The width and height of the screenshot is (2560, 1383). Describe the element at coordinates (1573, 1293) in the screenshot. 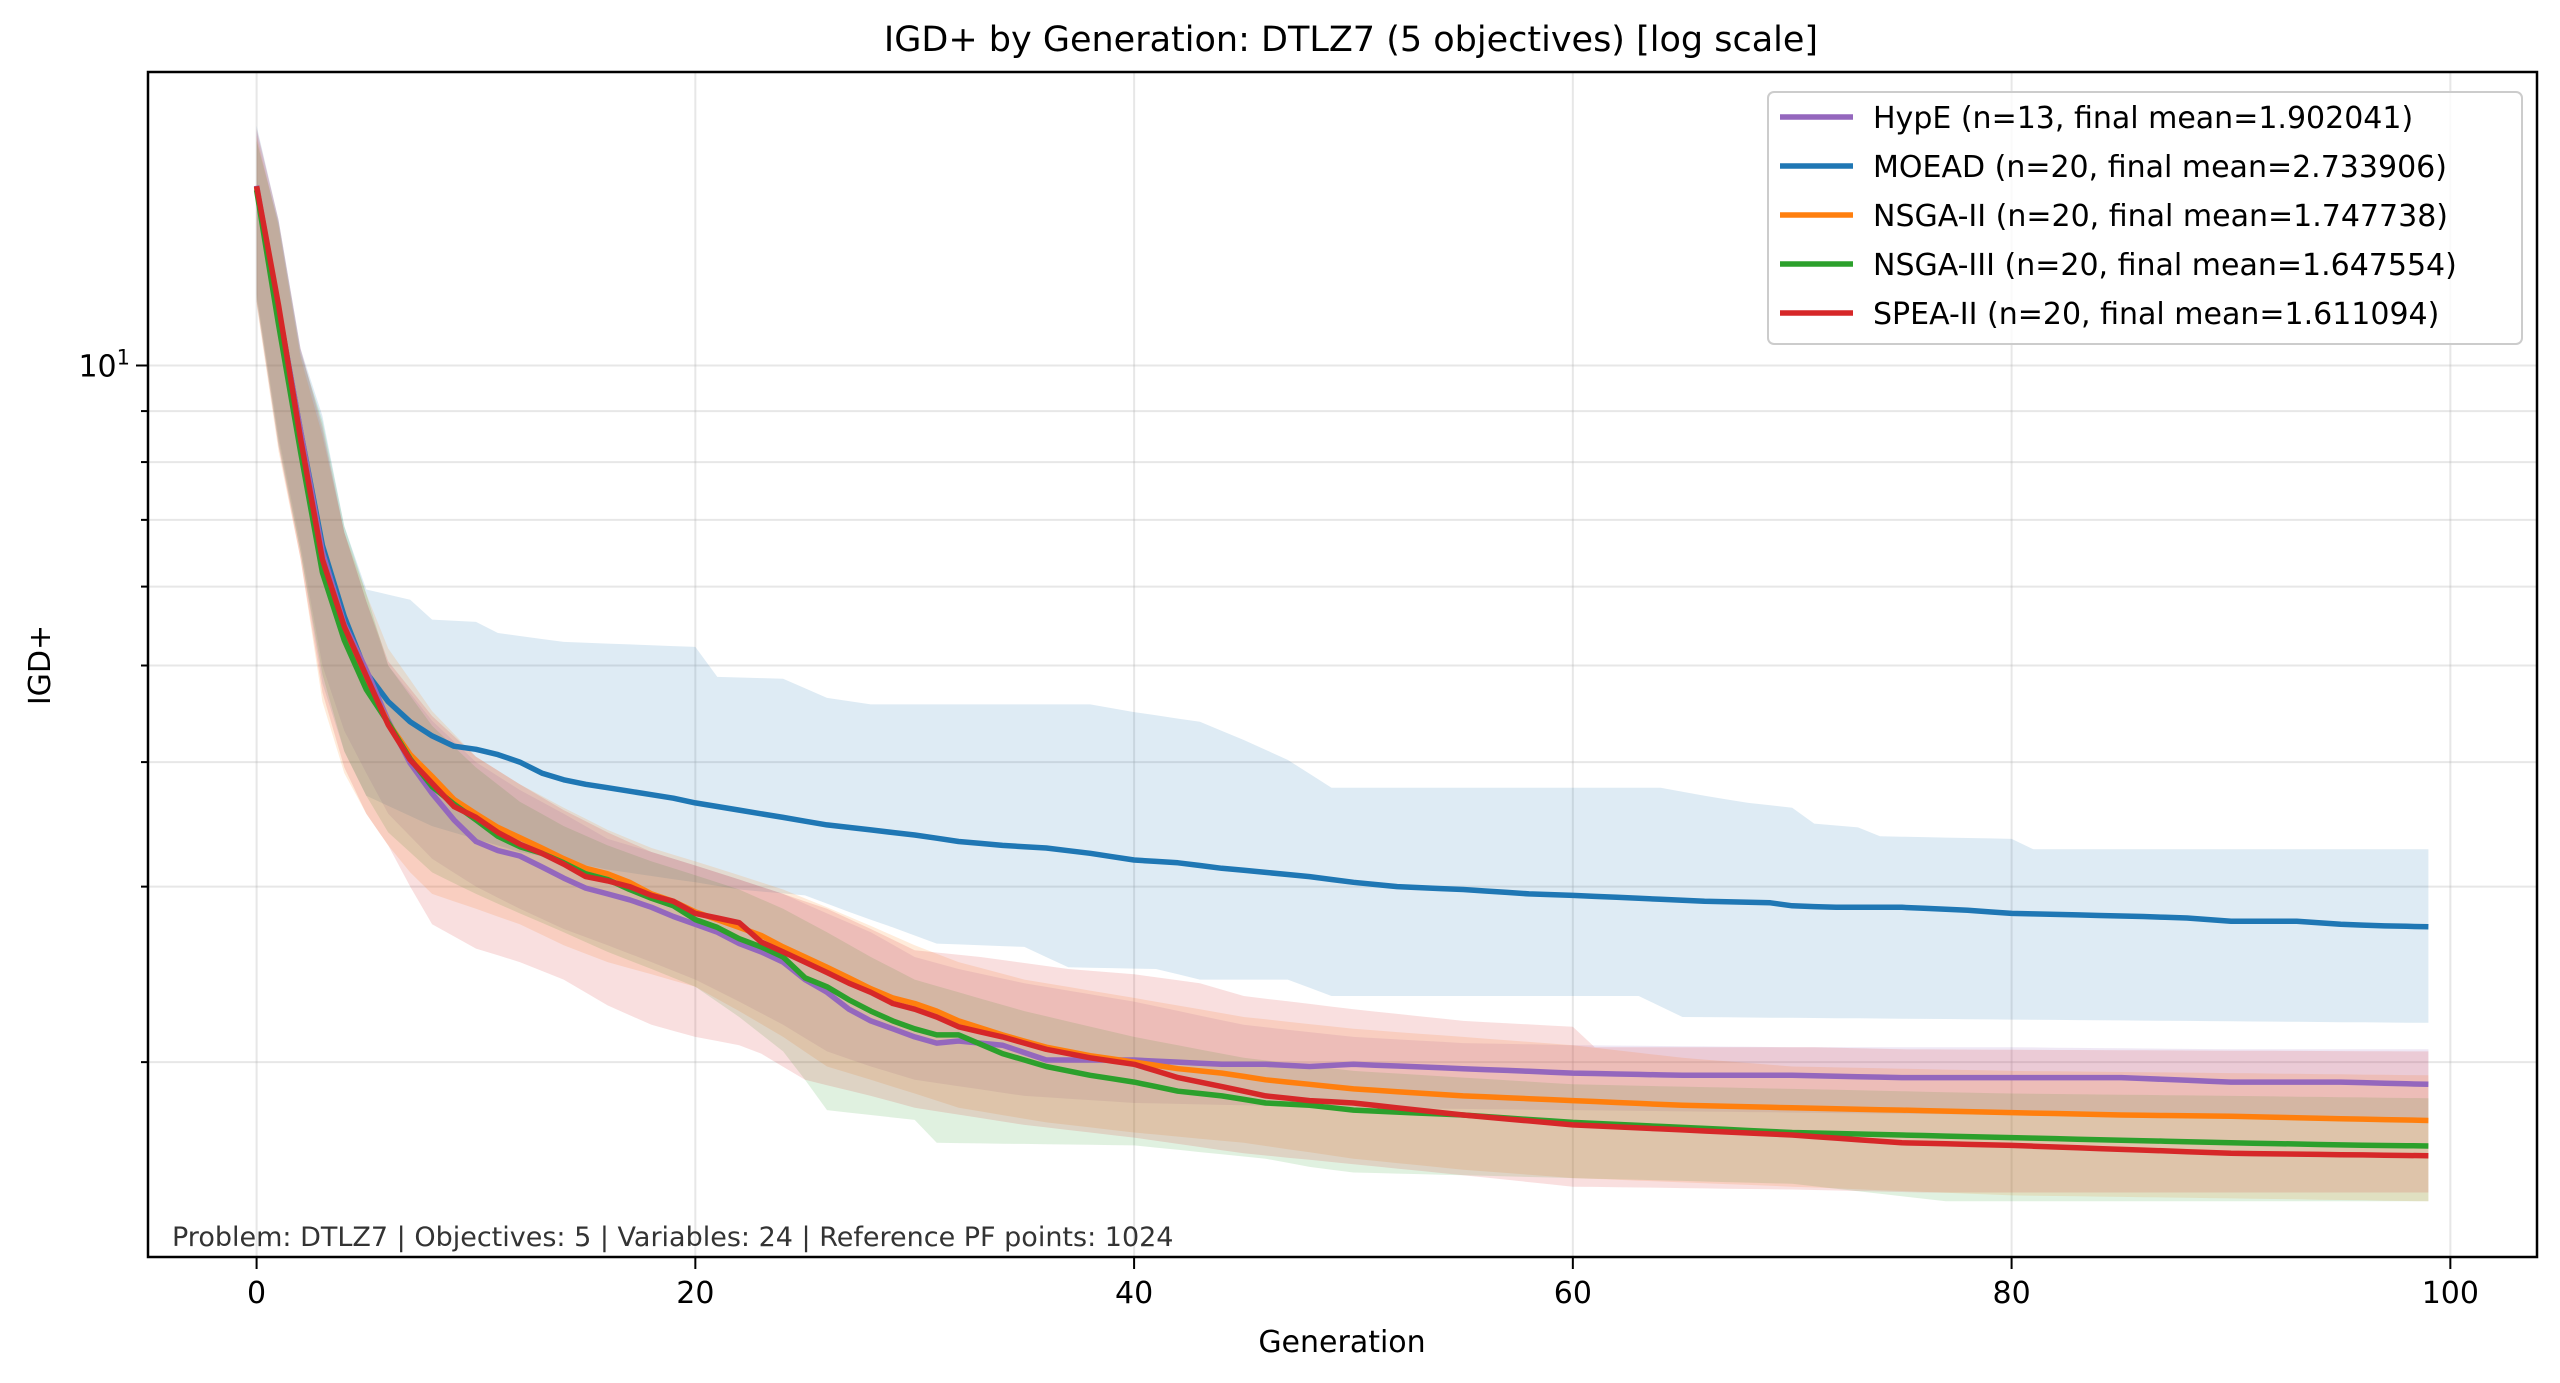

I see `x-tick-label: 60` at that location.